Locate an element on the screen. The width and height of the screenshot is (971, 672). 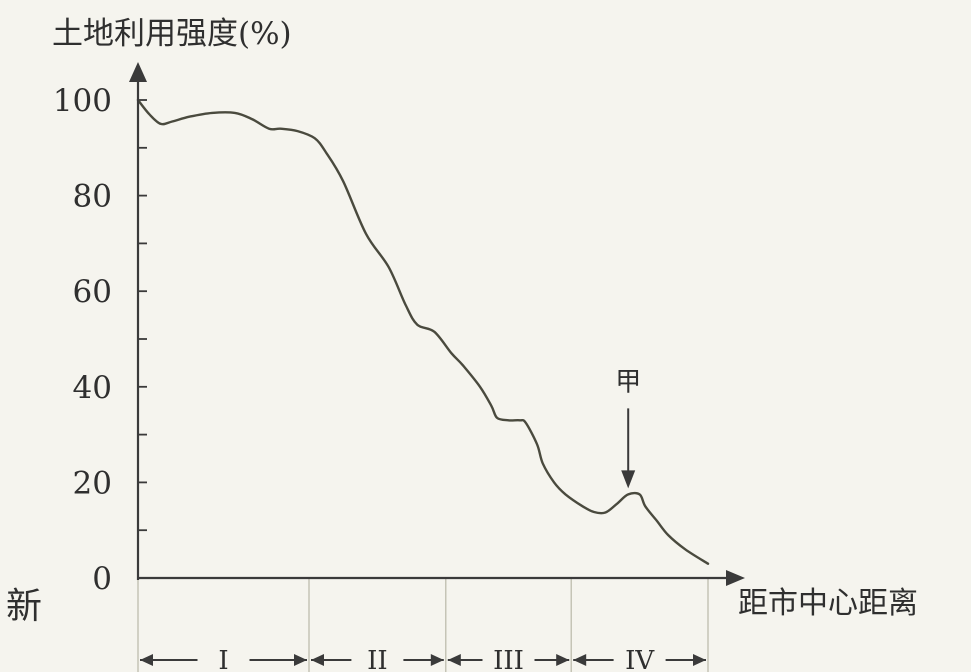
y-tick-label: 60 is located at coordinates (92, 292).